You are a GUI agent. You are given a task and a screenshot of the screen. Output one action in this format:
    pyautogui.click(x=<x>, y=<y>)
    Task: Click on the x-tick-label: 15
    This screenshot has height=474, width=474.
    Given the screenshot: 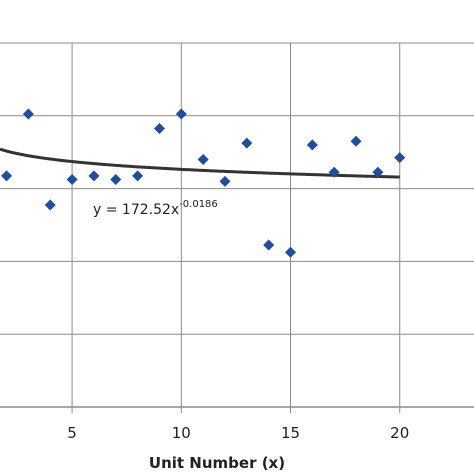 What is the action you would take?
    pyautogui.click(x=290, y=433)
    